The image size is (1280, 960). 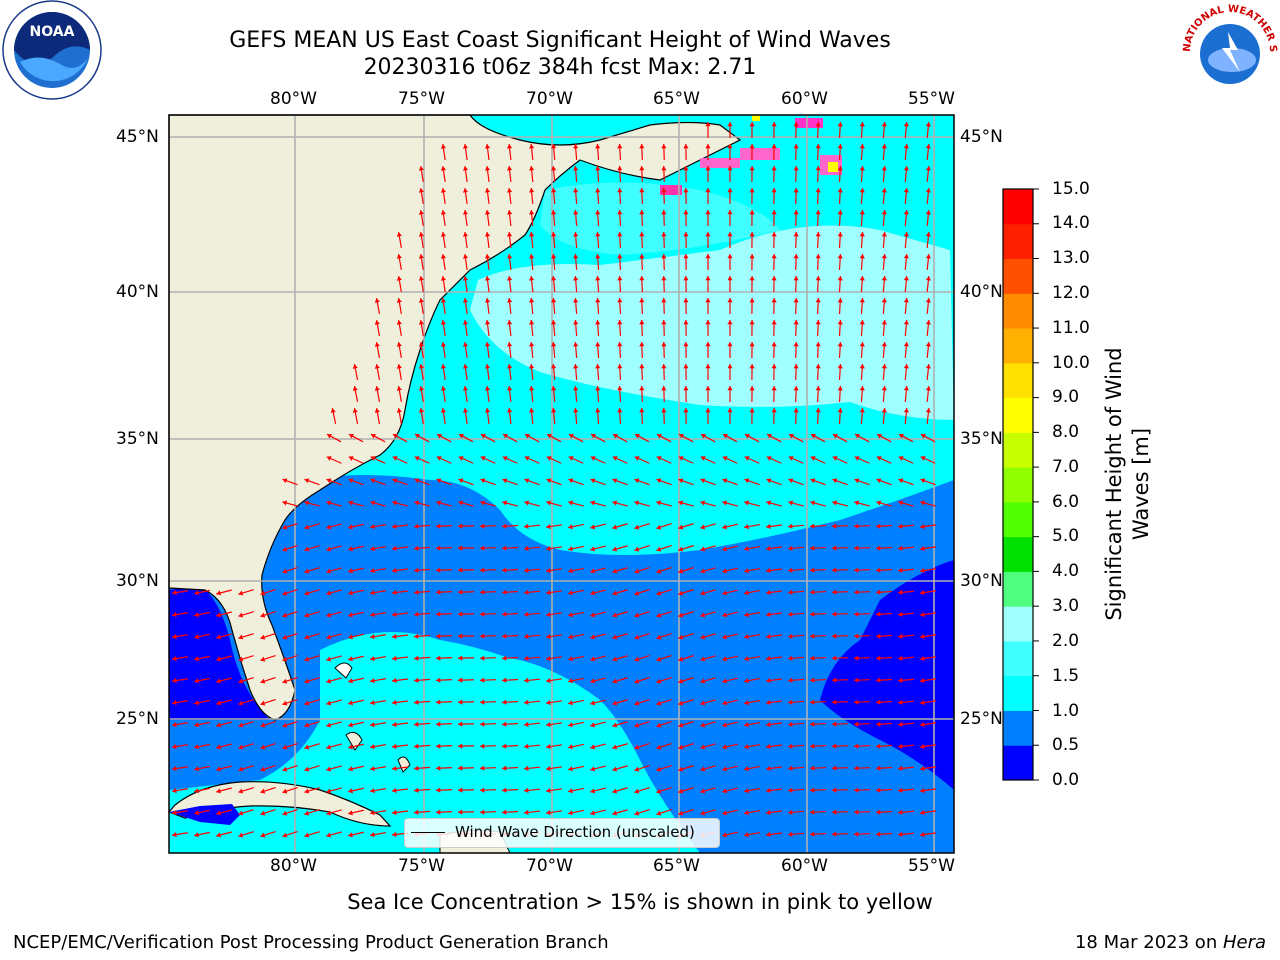 What do you see at coordinates (676, 866) in the screenshot?
I see `lon-label-bottom: 65°W` at bounding box center [676, 866].